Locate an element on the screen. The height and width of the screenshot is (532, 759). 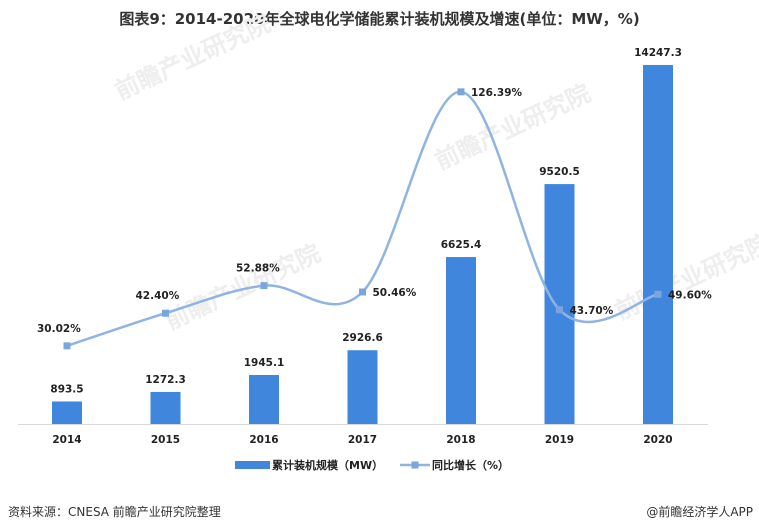
growth-value-label: 30.02% is located at coordinates (59, 329).